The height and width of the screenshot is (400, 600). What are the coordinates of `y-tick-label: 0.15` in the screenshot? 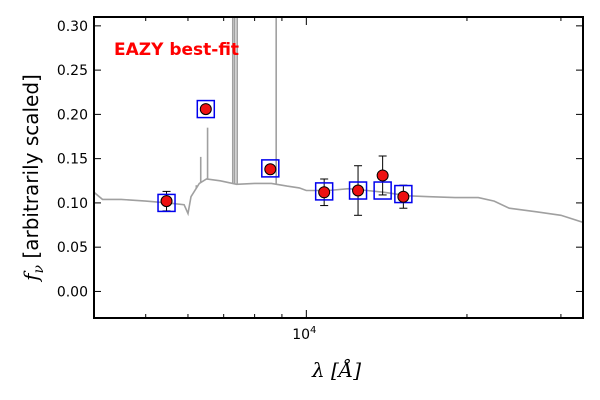 It's located at (72, 160).